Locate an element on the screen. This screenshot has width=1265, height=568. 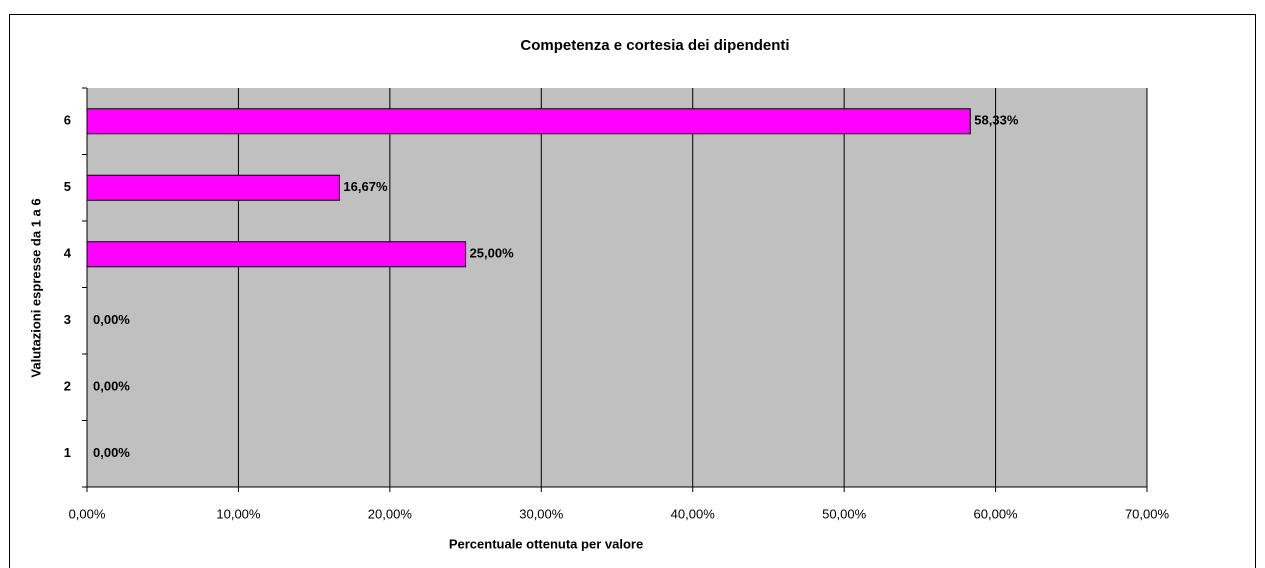
y-tick-label: 3 is located at coordinates (67, 319).